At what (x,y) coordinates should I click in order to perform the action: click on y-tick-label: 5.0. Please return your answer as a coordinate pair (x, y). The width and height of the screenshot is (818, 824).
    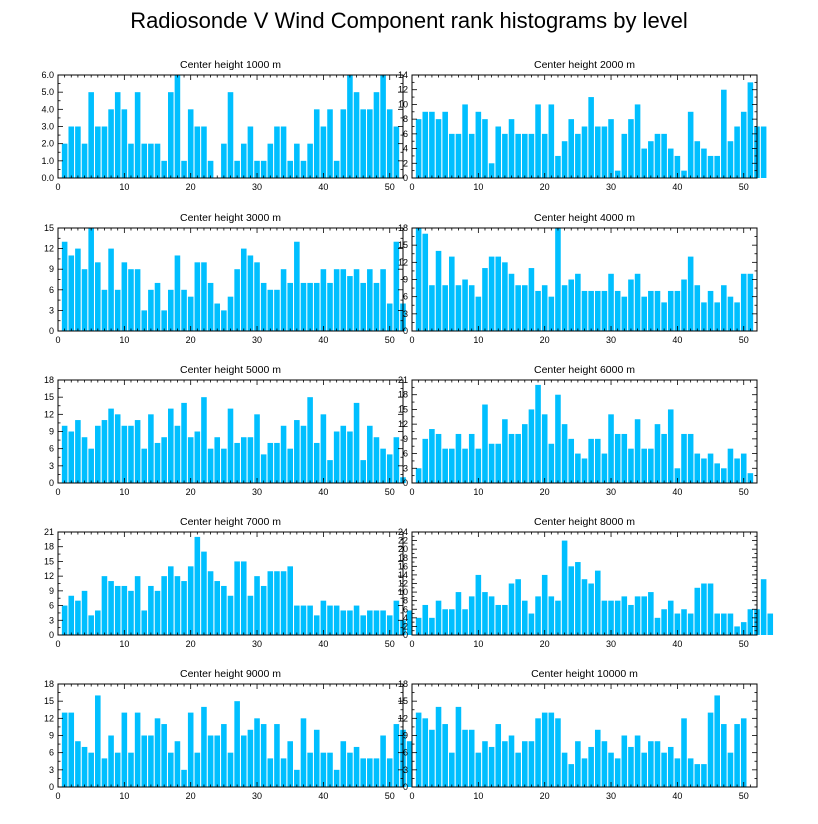
    Looking at the image, I should click on (47, 92).